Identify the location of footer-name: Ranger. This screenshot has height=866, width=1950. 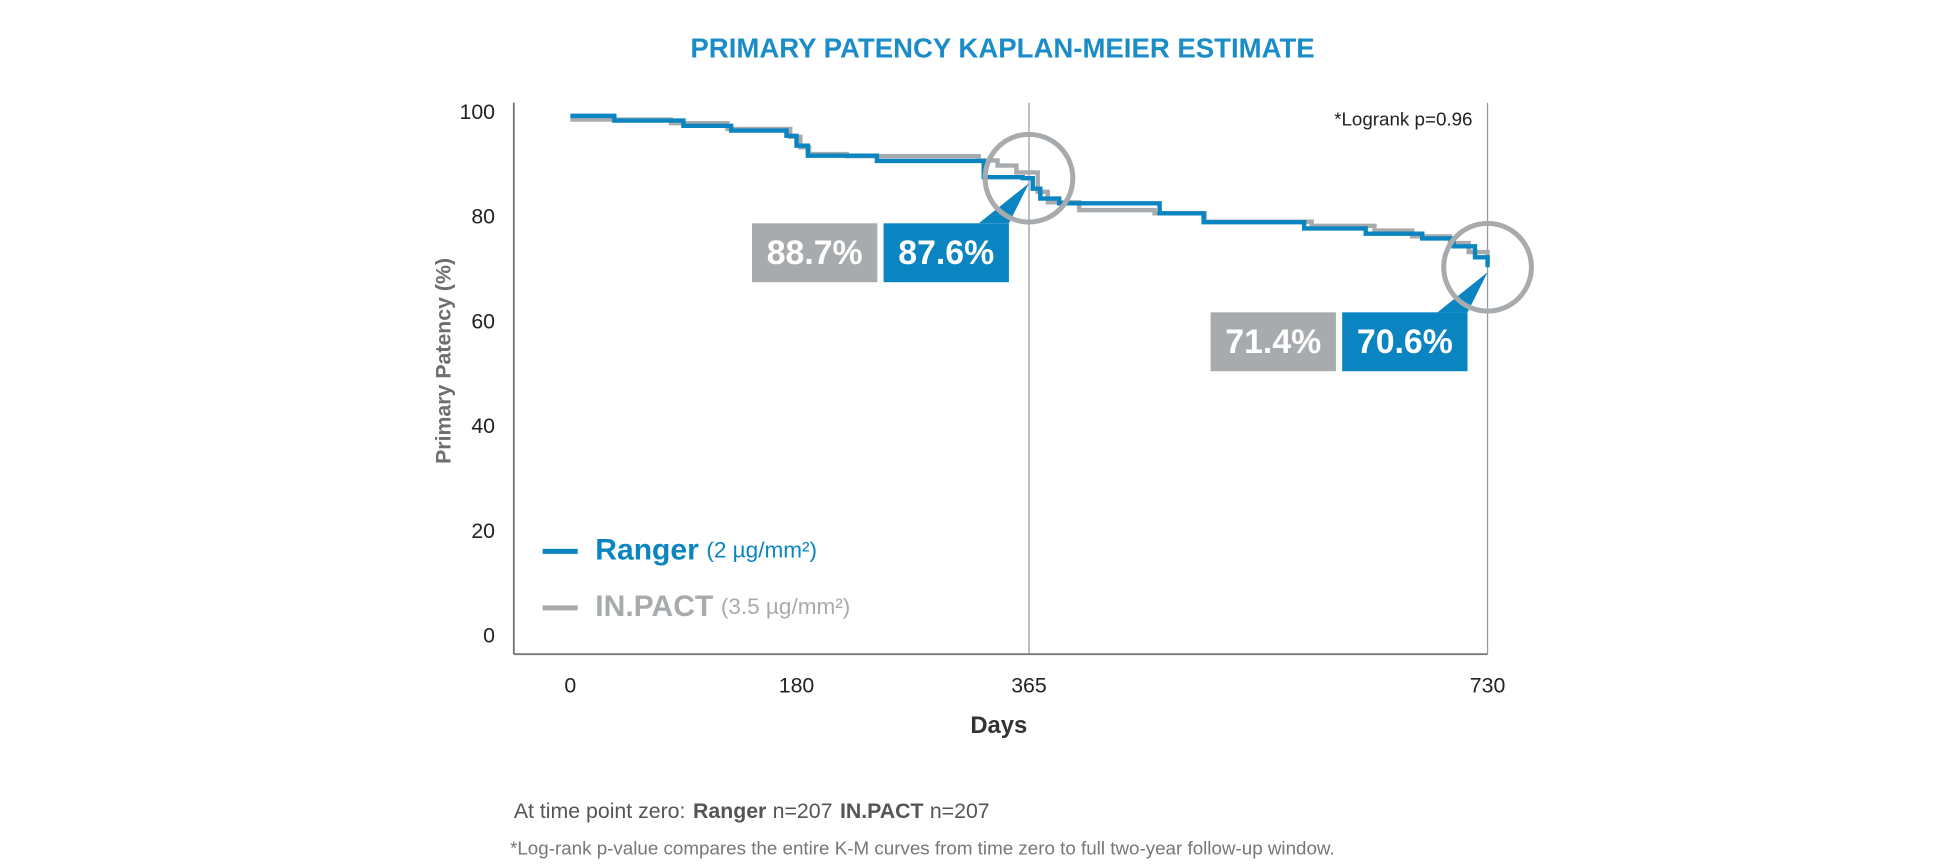
(729, 811).